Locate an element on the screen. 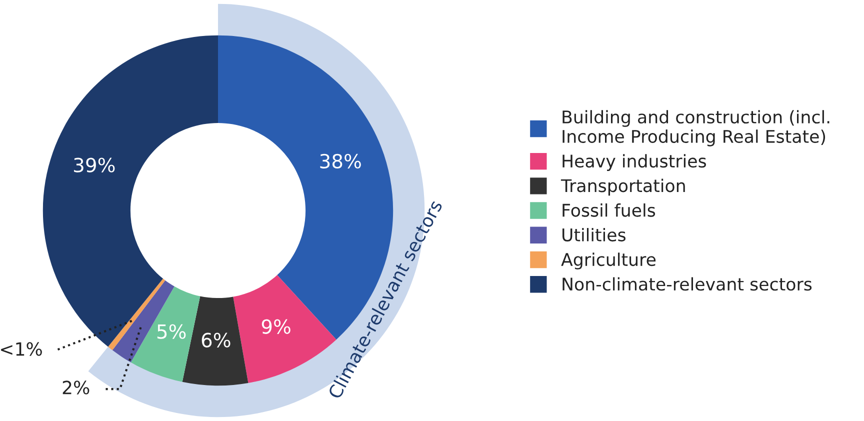 The height and width of the screenshot is (421, 864). data-label: 6% is located at coordinates (216, 340).